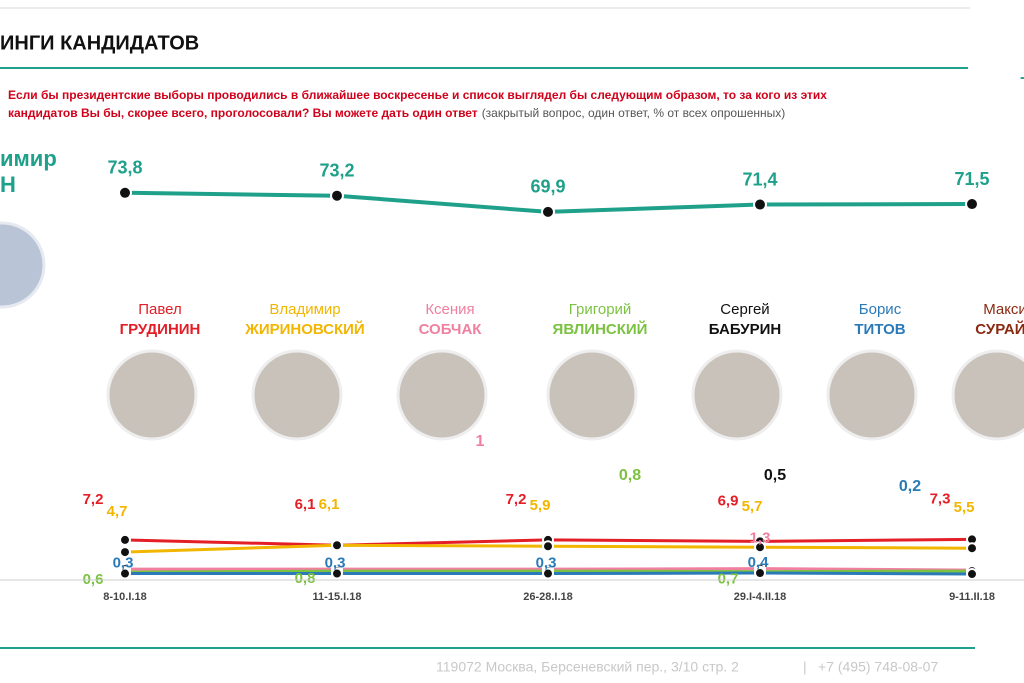  Describe the element at coordinates (744, 309) in the screenshot. I see `candidate-first-name: Сергей` at that location.